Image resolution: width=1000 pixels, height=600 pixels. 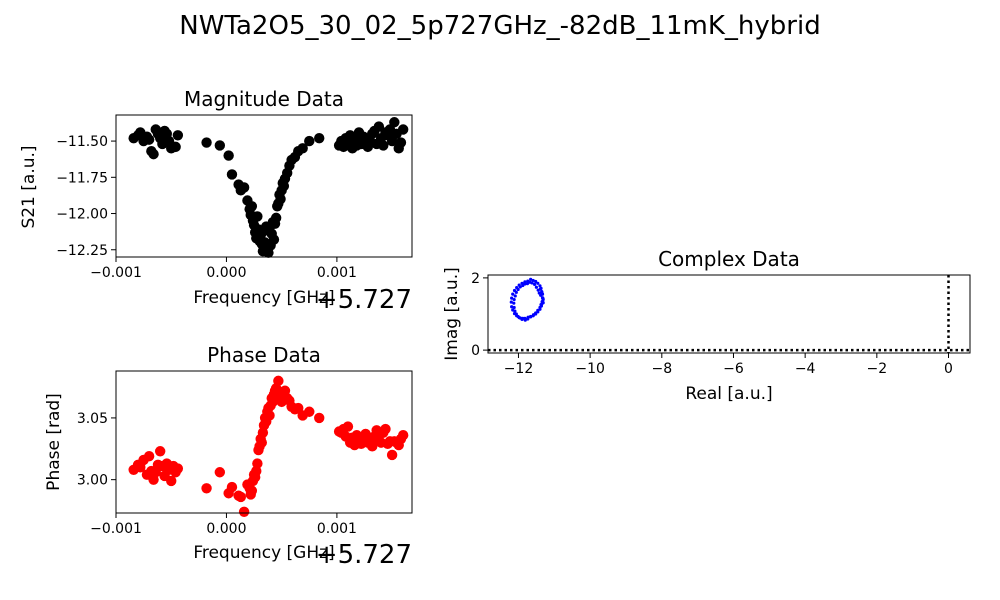 What do you see at coordinates (263, 298) in the screenshot?
I see `magnitude-xlabel: Frequency [GHz]` at bounding box center [263, 298].